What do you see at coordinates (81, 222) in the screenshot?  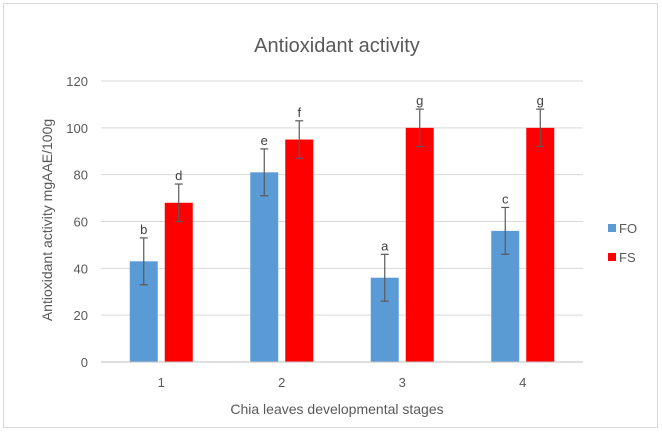 I see `y-tick-label: 60` at bounding box center [81, 222].